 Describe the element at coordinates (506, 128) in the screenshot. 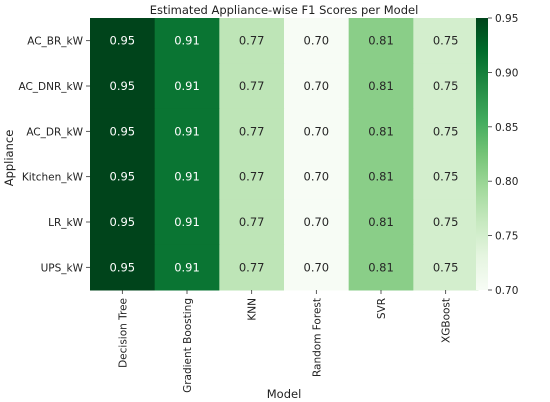

I see `colorbar-tick-label: 0.85` at that location.